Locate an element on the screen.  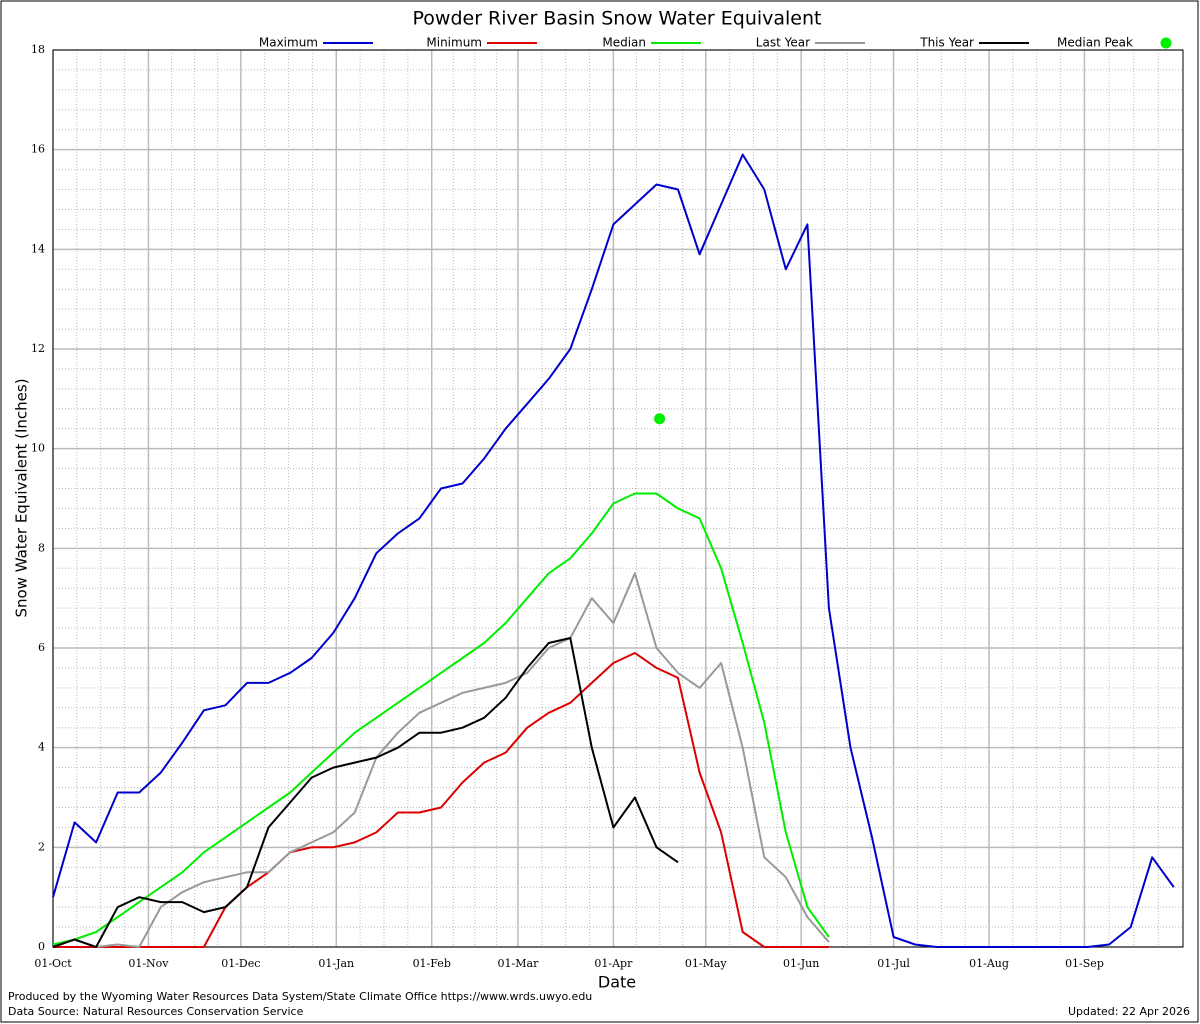
footer-updated: Updated: 22 Apr 2026 is located at coordinates (1129, 1011).